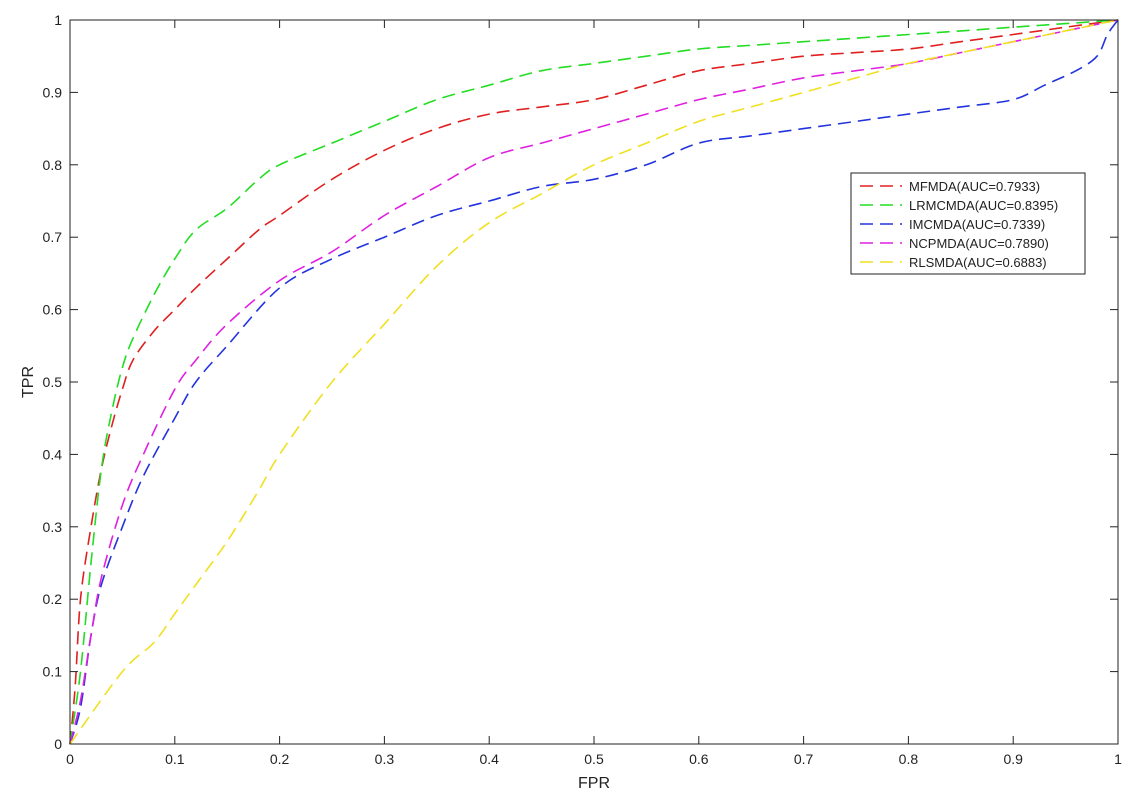 The height and width of the screenshot is (811, 1136). I want to click on y-tick-label: 0, so click(58, 744).